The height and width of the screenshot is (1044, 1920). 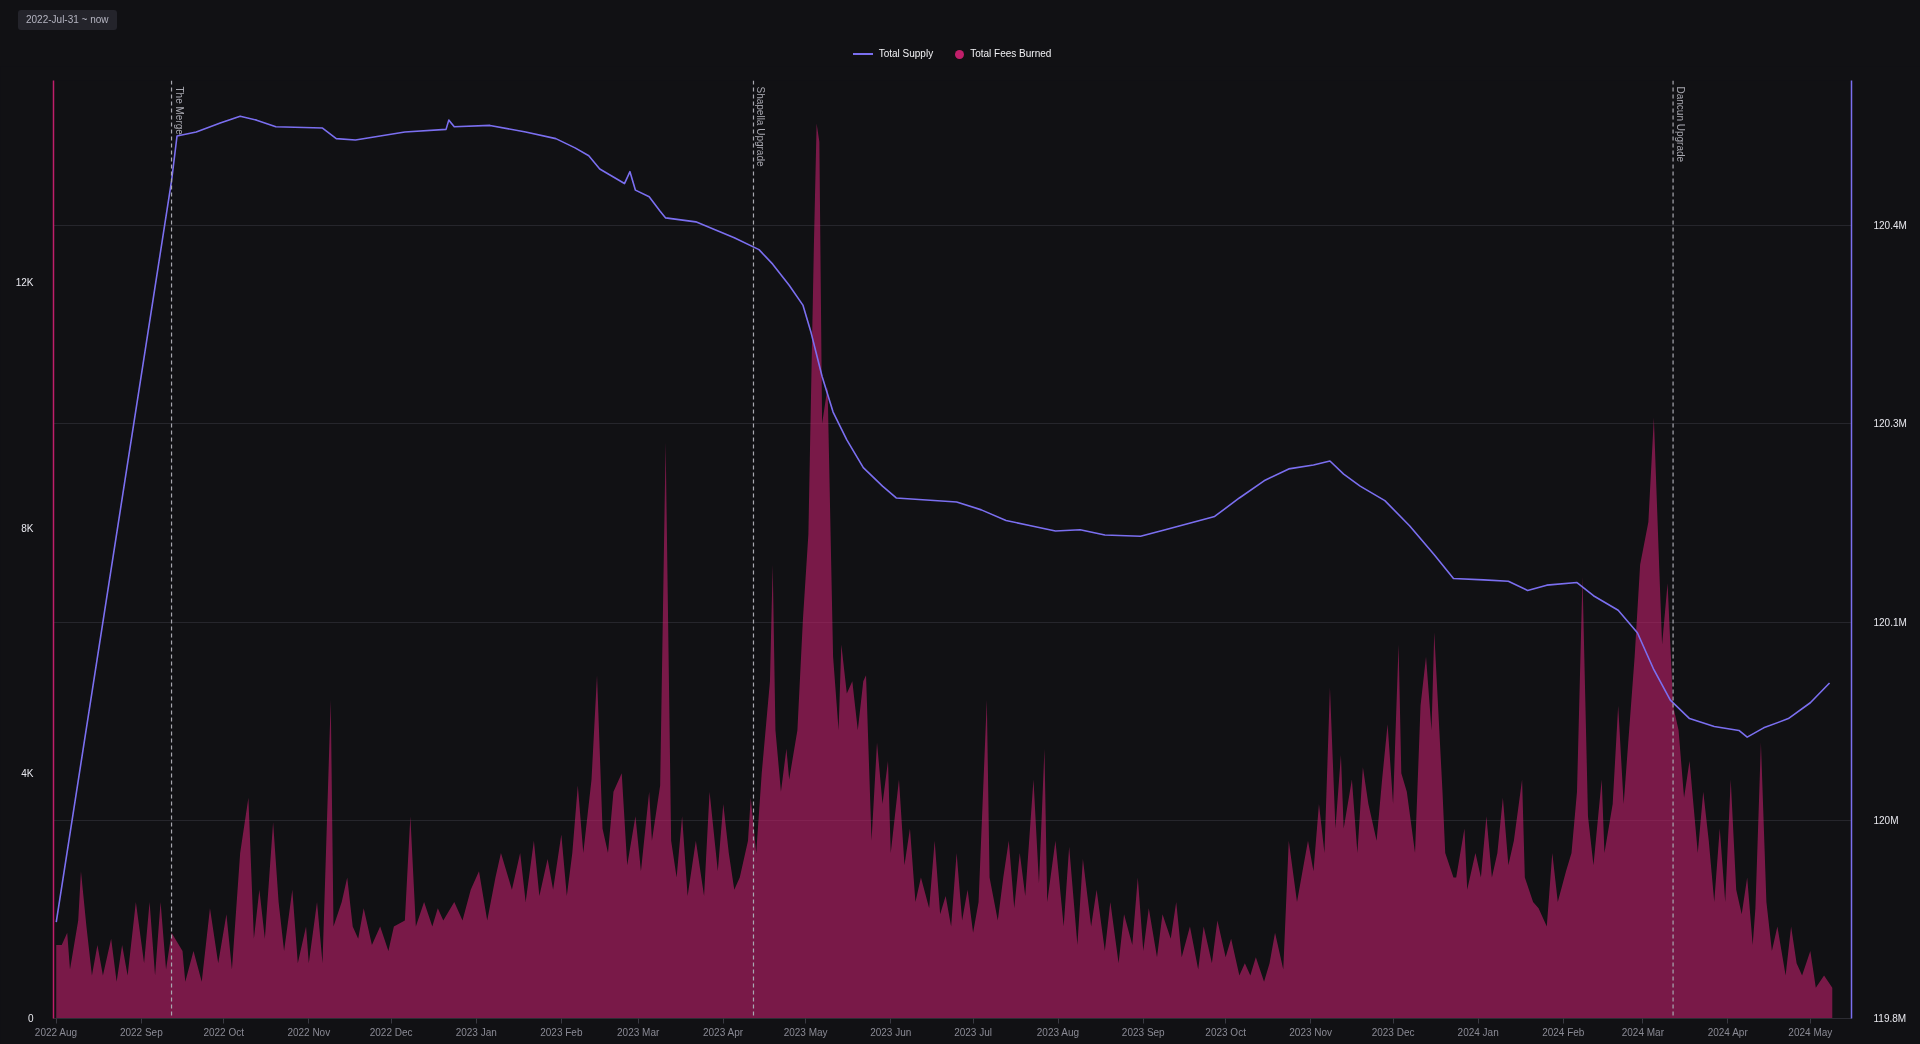 I want to click on y-tick-label: 8K, so click(x=27, y=528).